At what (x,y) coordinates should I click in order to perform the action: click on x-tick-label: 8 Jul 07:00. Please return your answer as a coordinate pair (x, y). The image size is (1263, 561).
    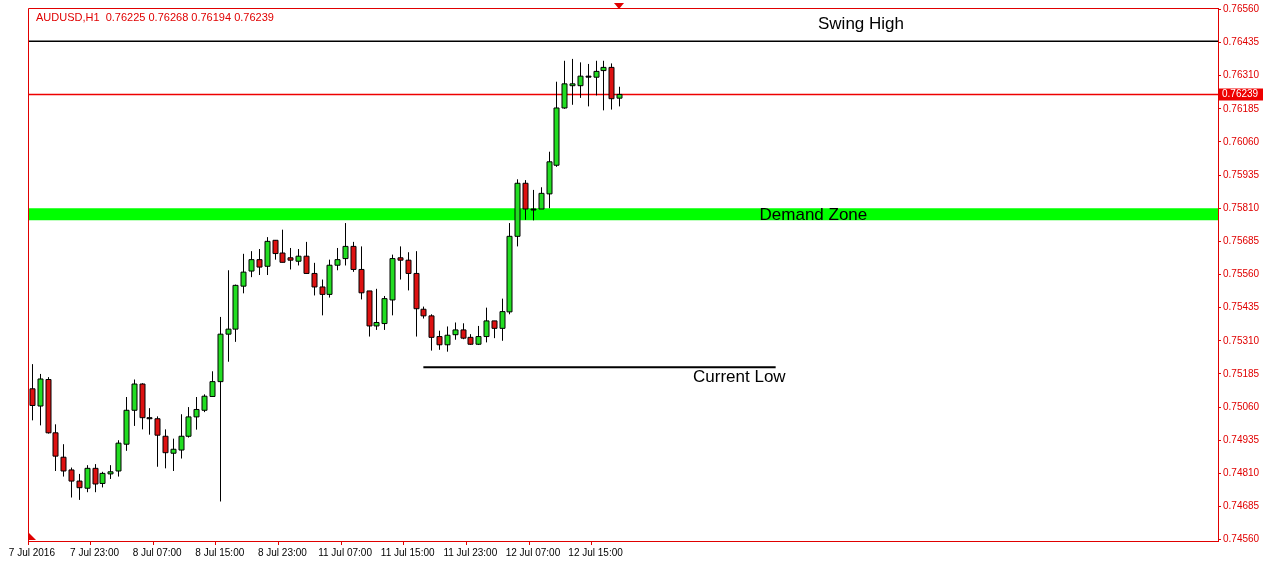
    Looking at the image, I should click on (157, 552).